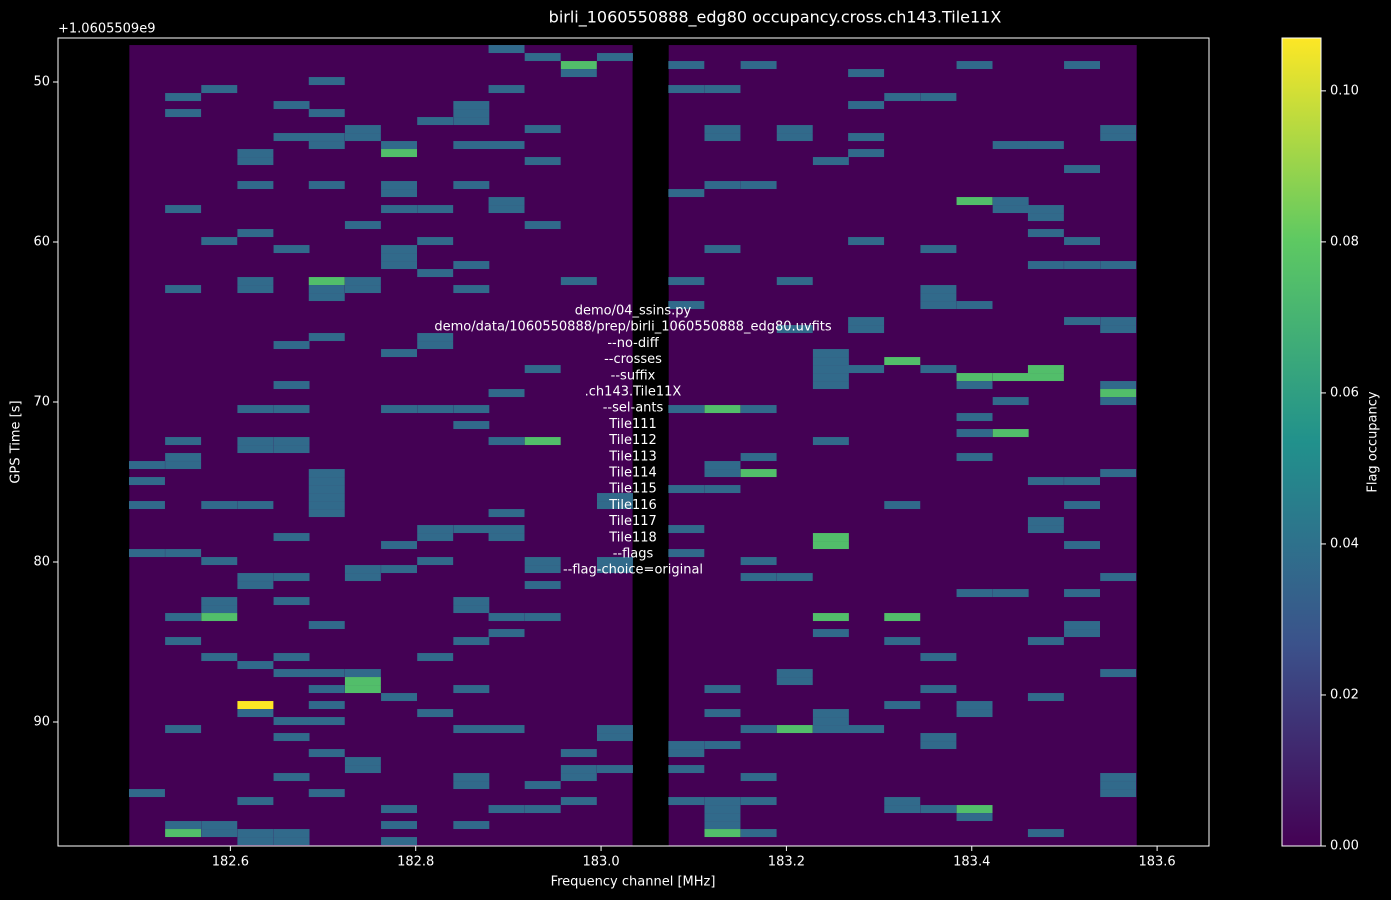 The height and width of the screenshot is (900, 1391). Describe the element at coordinates (632, 473) in the screenshot. I see `annotation-line: Tile114` at that location.